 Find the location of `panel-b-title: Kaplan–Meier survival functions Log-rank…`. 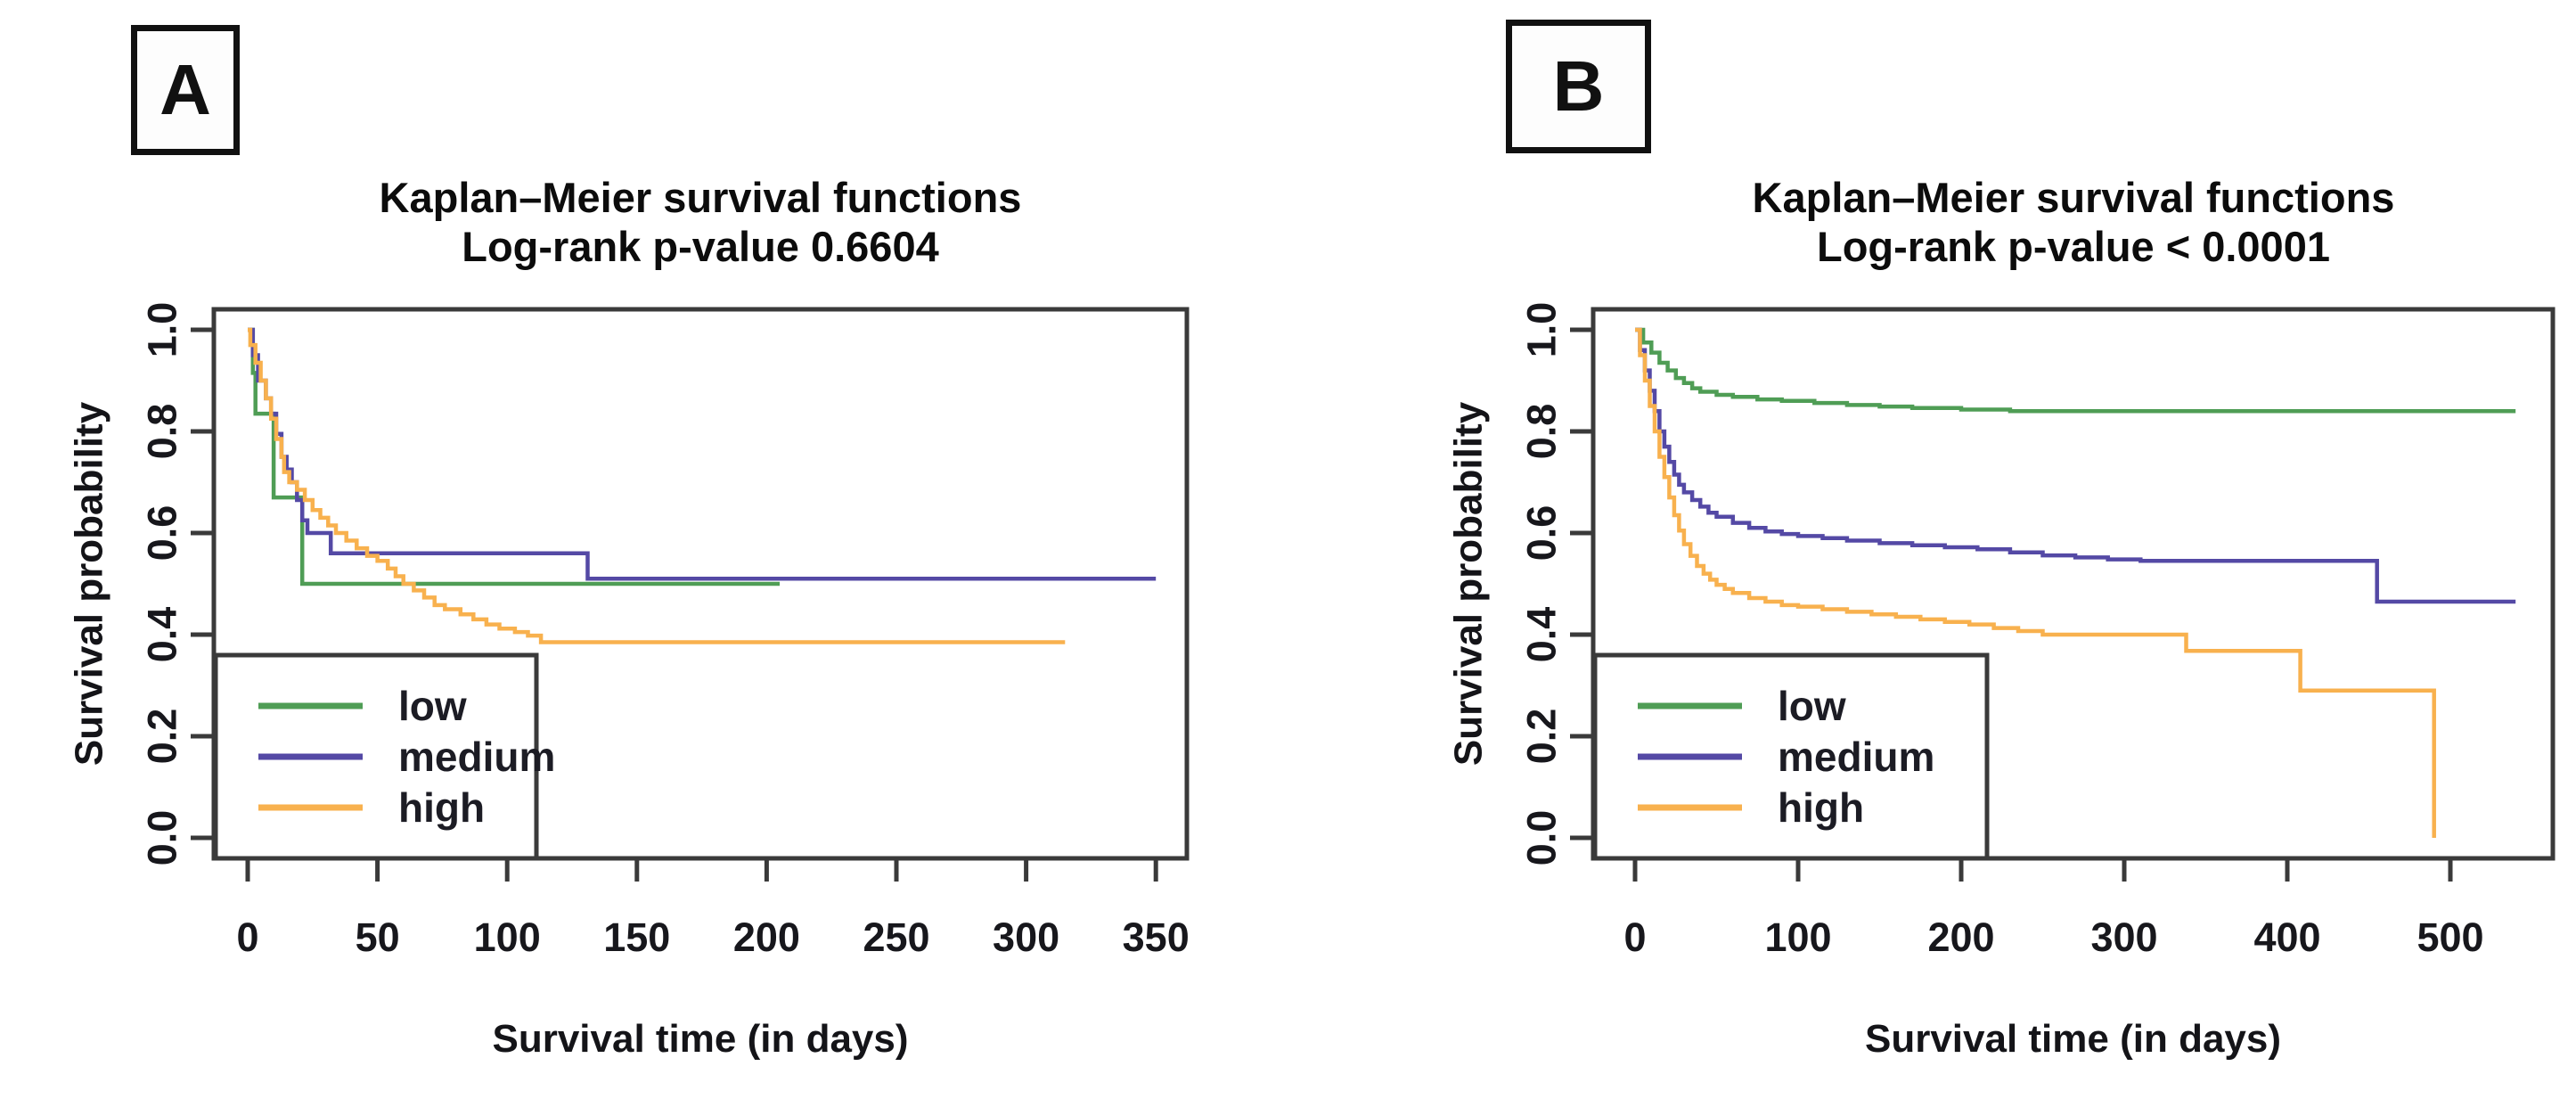

panel-b-title: Kaplan–Meier survival functions Log-rank… is located at coordinates (2073, 222).